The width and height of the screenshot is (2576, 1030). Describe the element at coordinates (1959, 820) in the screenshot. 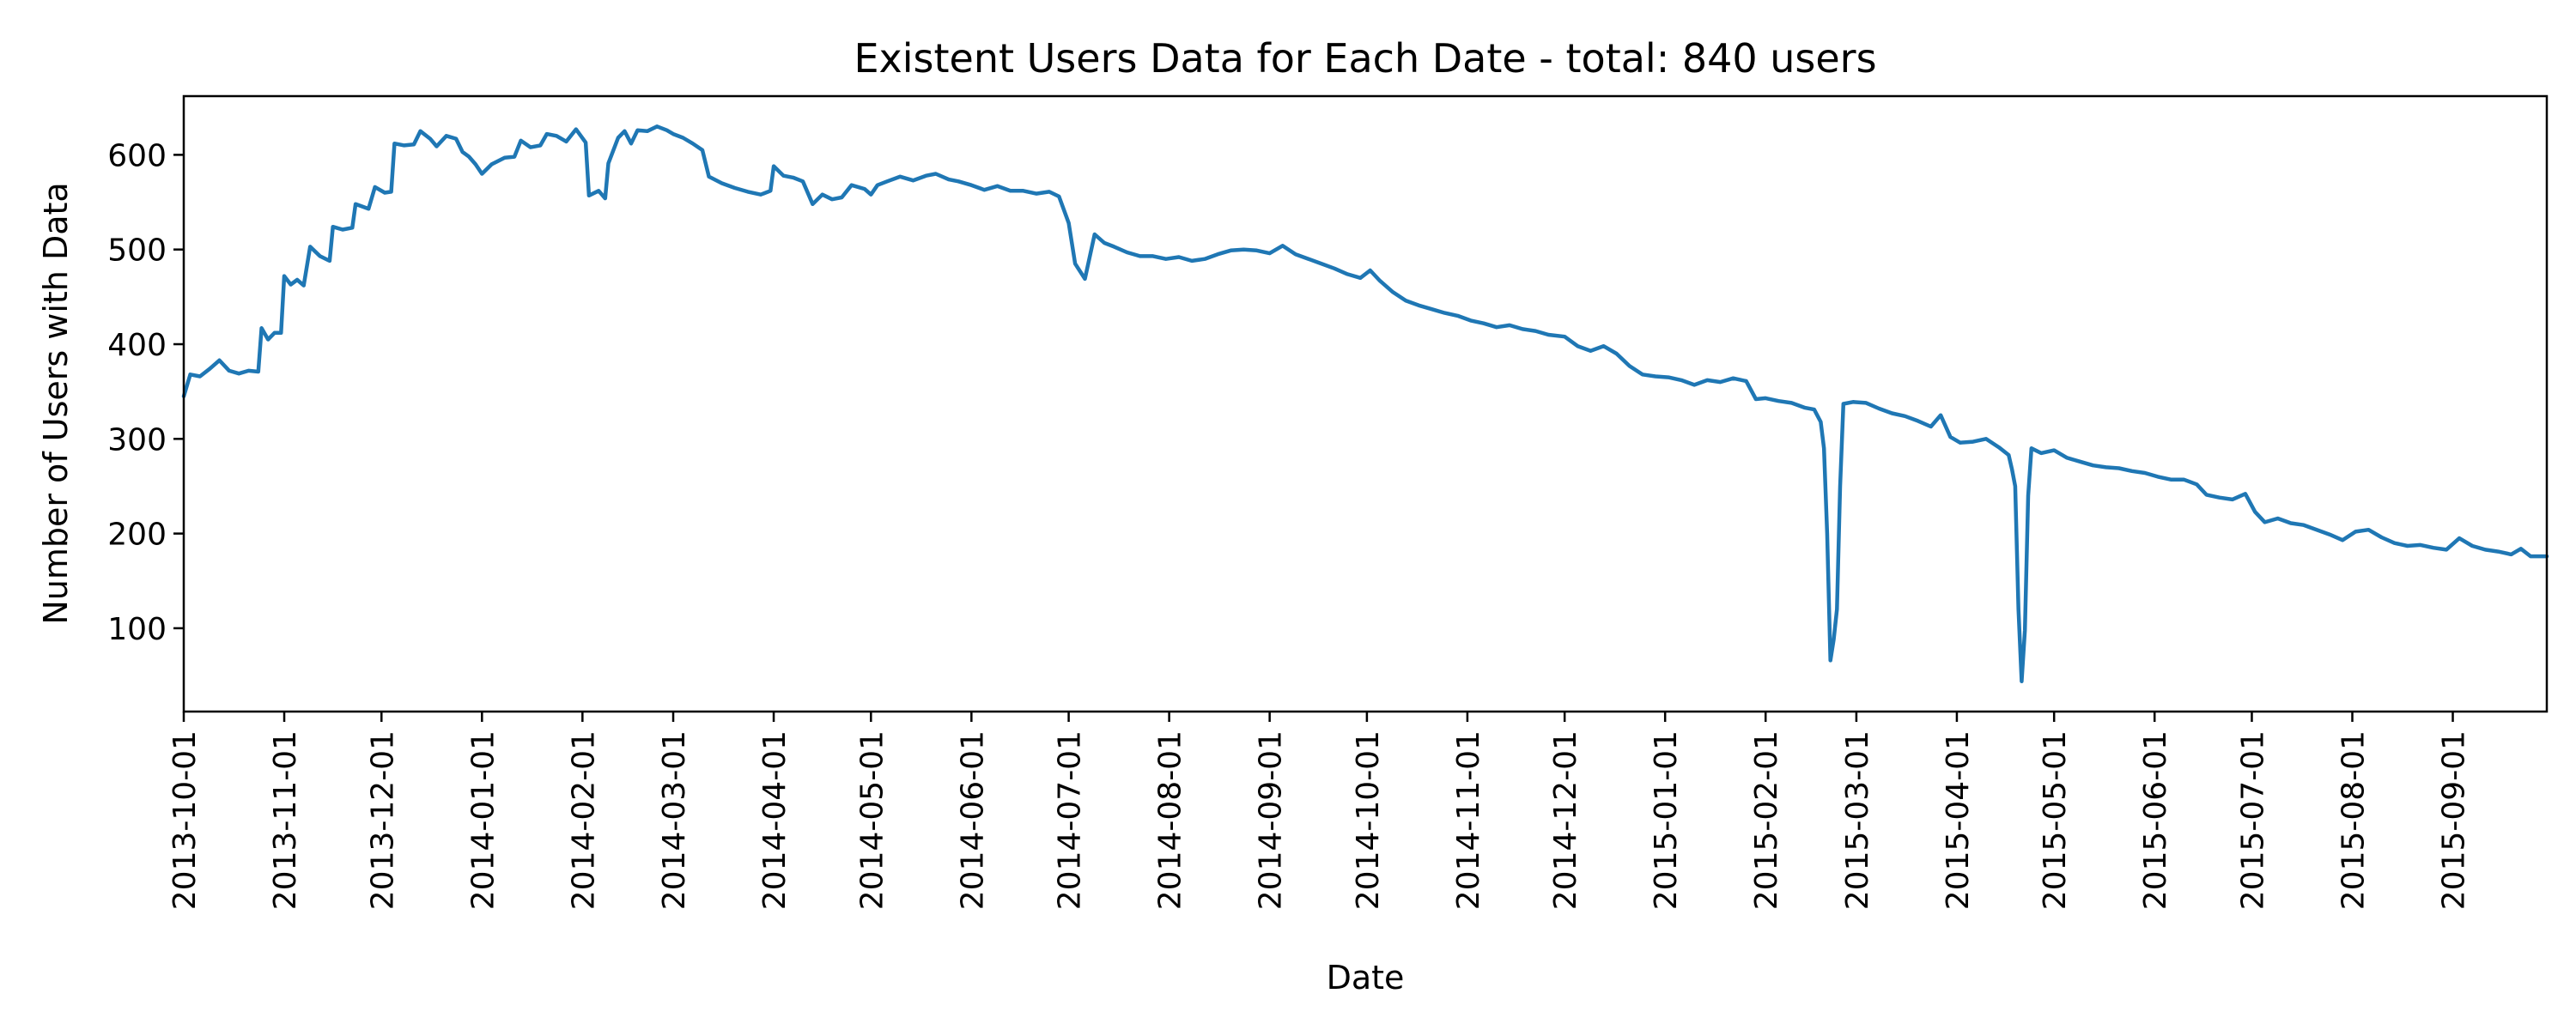

I see `x-tick-label: 2015-04-01` at that location.